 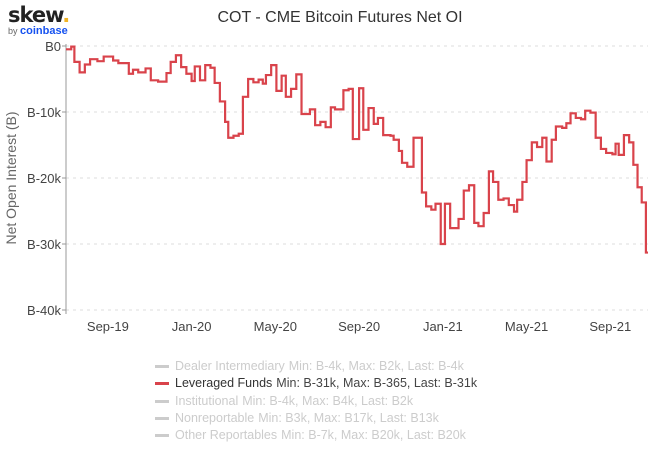 What do you see at coordinates (526, 326) in the screenshot?
I see `x-tick-label: May-21` at bounding box center [526, 326].